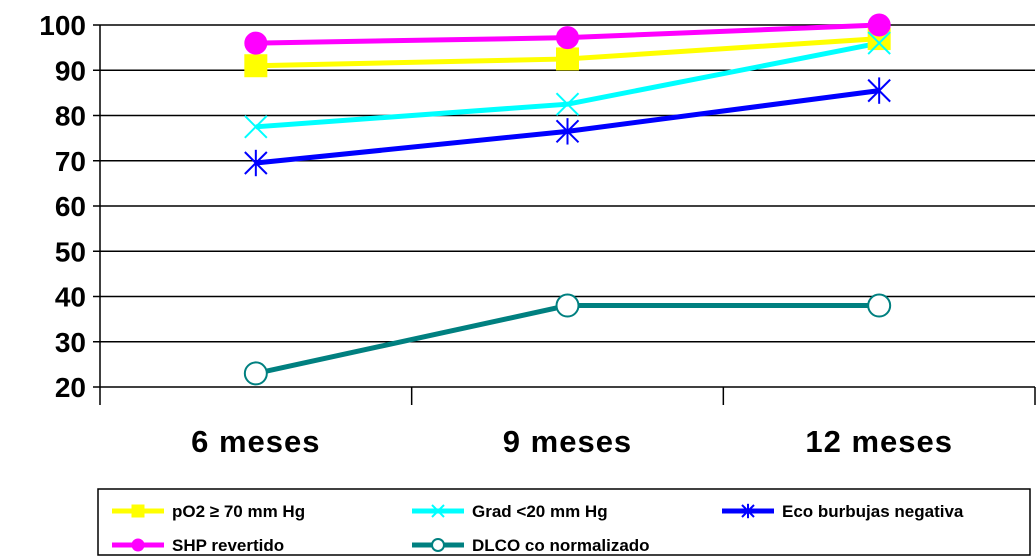  What do you see at coordinates (70, 387) in the screenshot?
I see `y-tick-label: 20` at bounding box center [70, 387].